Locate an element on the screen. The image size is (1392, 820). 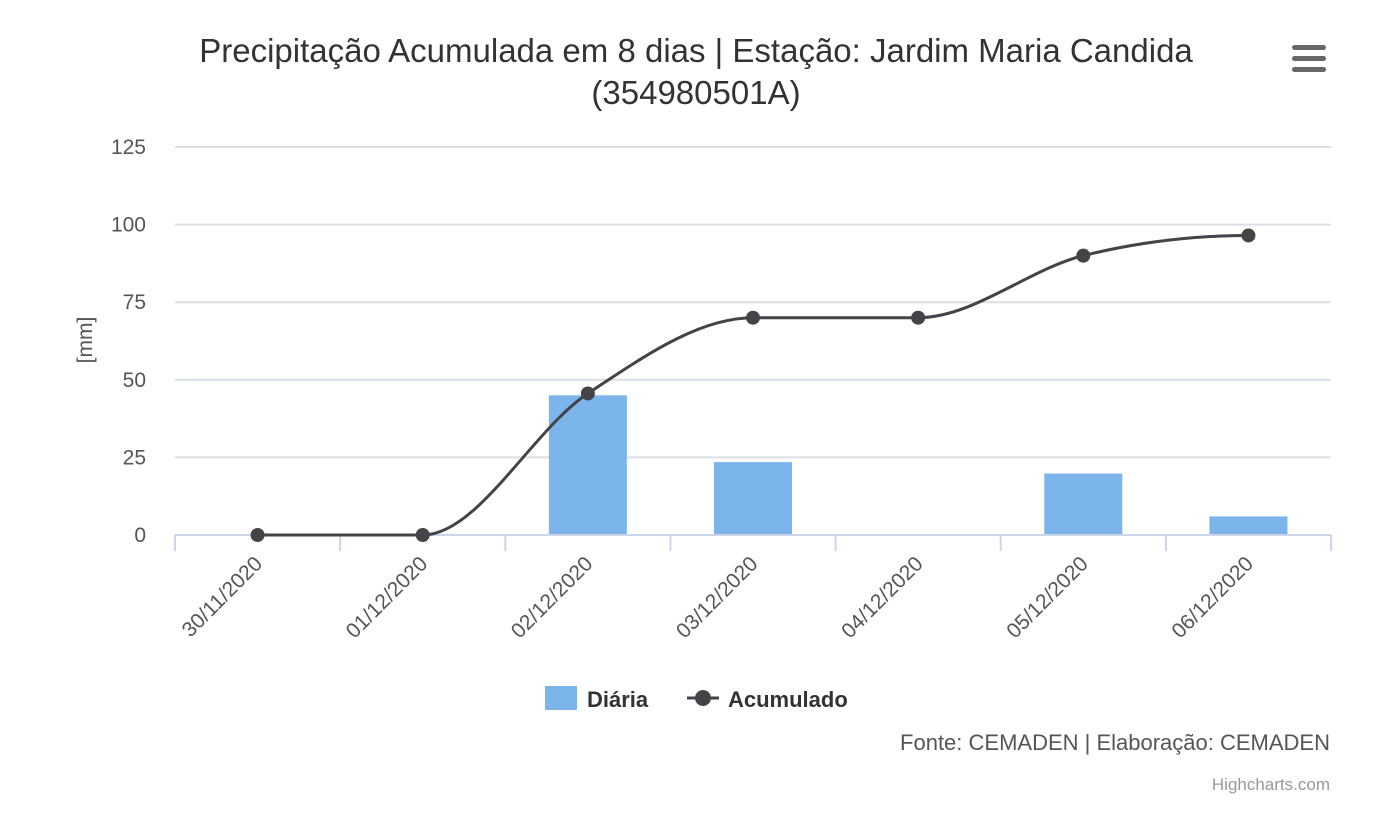
point-acumulado-30-11-2020 is located at coordinates (257, 535).